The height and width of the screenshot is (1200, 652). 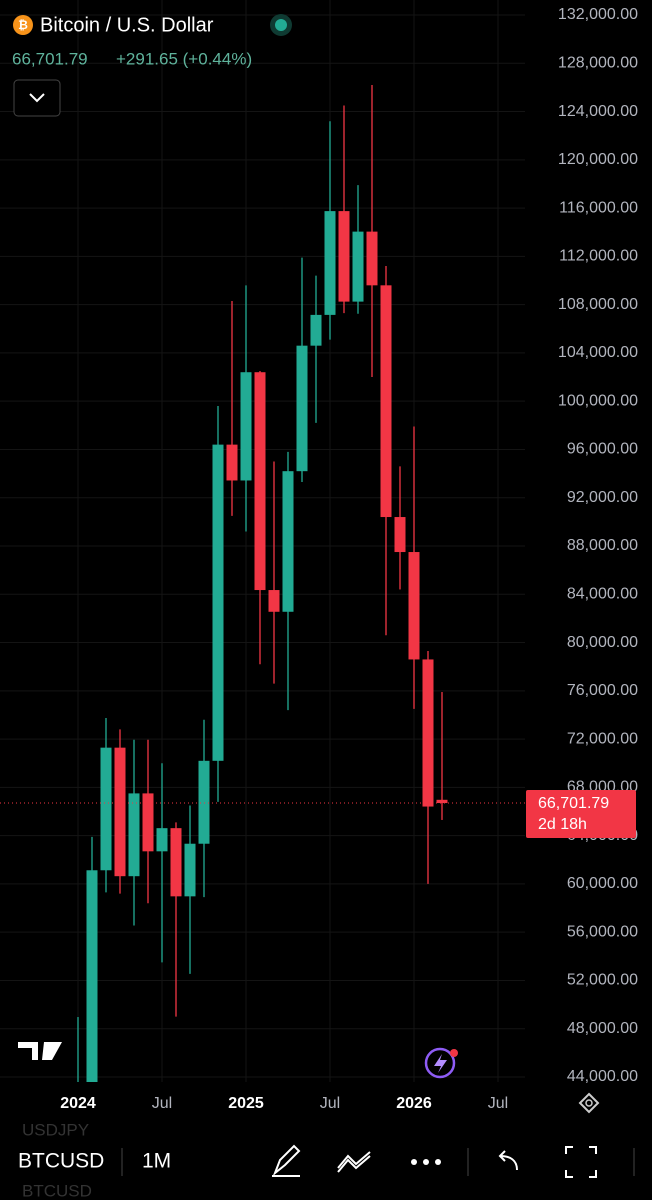 I want to click on y-tick-label: 84,000.00, so click(x=602, y=593).